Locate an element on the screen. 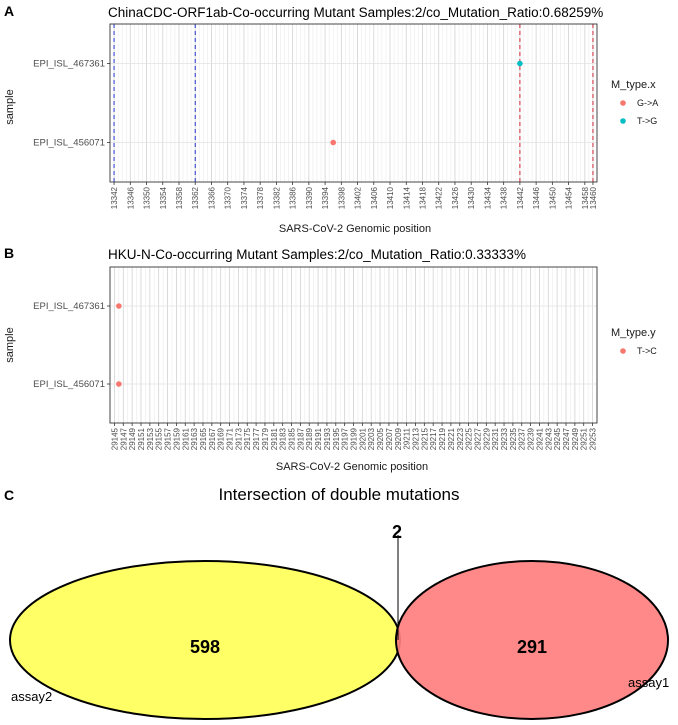 This screenshot has width=678, height=725. b-xtick-label: 29231 is located at coordinates (495, 438).